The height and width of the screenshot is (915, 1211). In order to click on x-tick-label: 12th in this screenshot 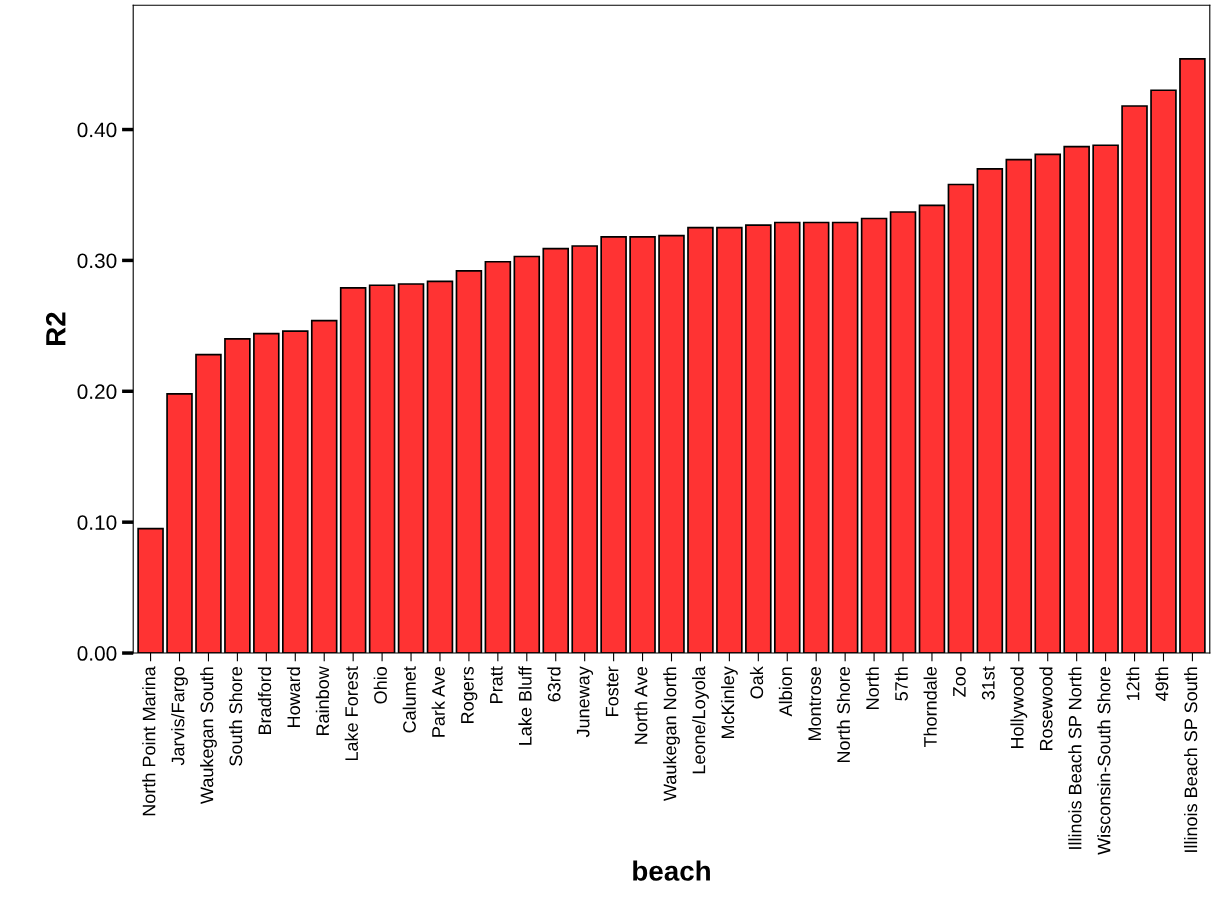, I will do `click(1133, 683)`.